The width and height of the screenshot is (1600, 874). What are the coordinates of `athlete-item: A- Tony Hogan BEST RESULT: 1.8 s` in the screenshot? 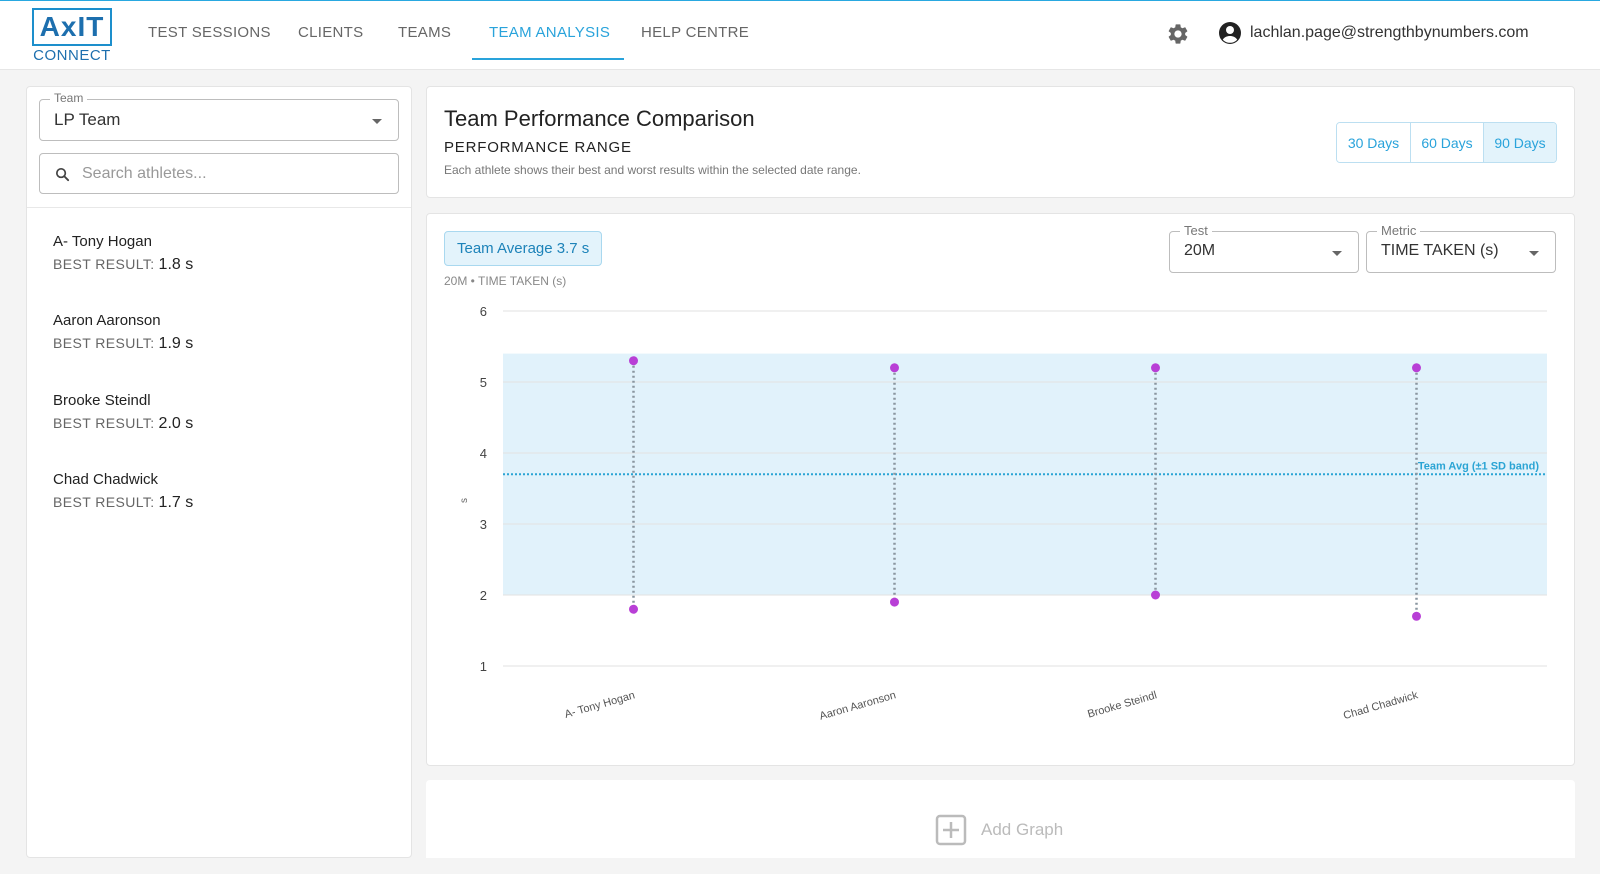 It's located at (218, 262).